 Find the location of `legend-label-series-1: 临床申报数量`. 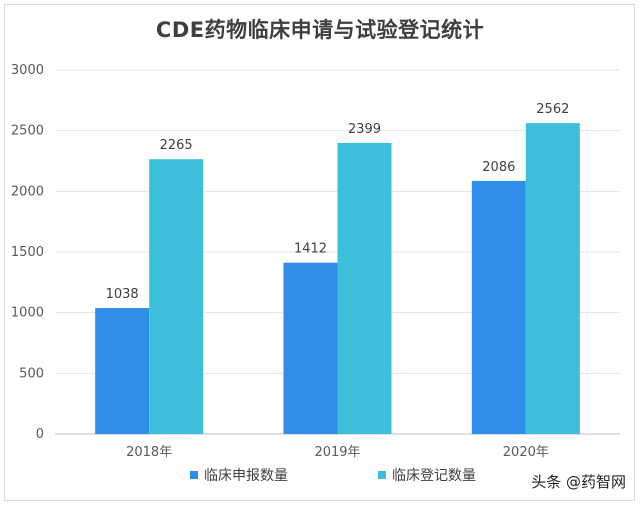

legend-label-series-1: 临床申报数量 is located at coordinates (246, 476).